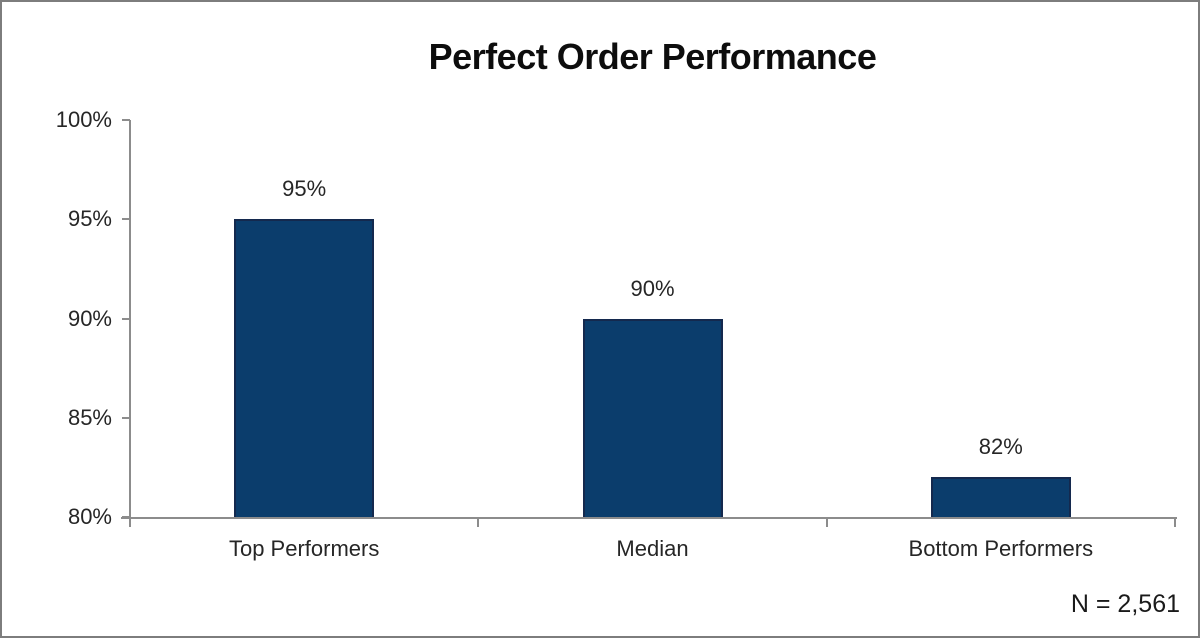  Describe the element at coordinates (89, 516) in the screenshot. I see `y-tick-label: 80%` at that location.